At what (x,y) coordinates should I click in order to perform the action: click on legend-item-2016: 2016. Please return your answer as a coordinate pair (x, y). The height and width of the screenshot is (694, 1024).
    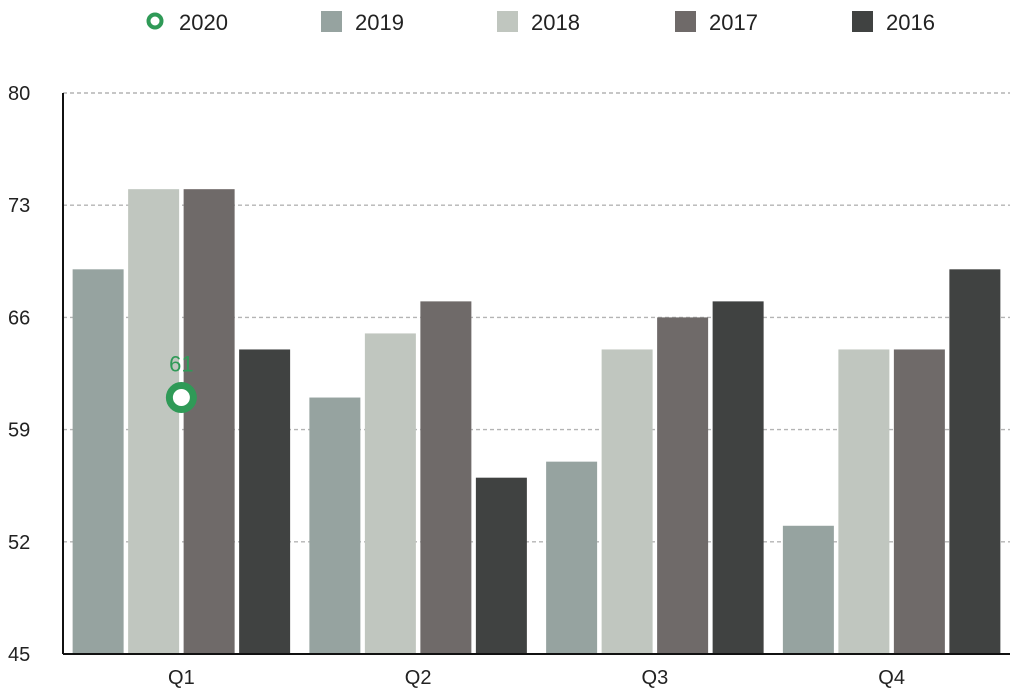
    Looking at the image, I should click on (893, 22).